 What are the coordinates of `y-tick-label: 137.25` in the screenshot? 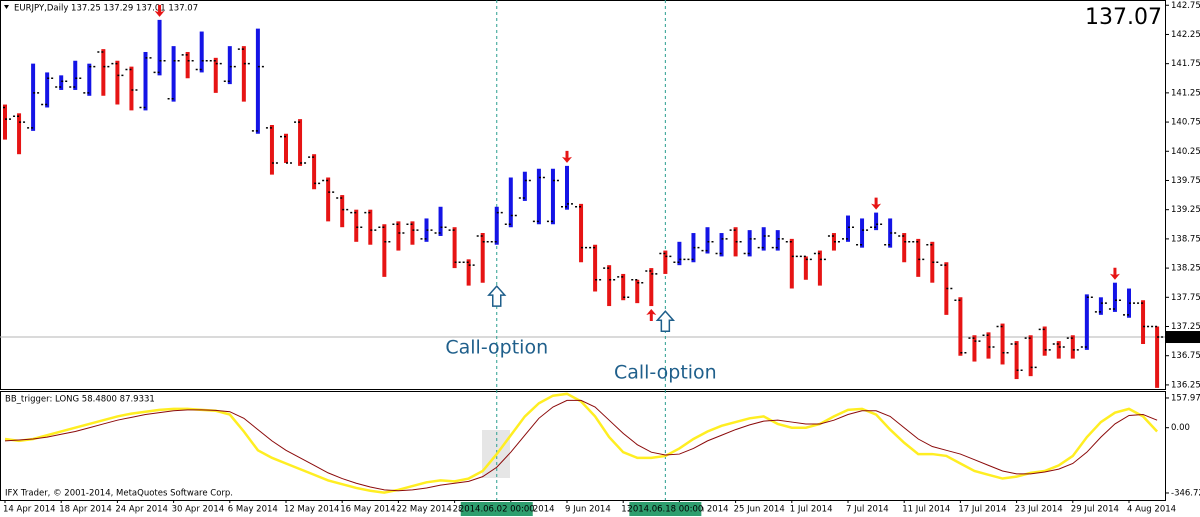 It's located at (1185, 327).